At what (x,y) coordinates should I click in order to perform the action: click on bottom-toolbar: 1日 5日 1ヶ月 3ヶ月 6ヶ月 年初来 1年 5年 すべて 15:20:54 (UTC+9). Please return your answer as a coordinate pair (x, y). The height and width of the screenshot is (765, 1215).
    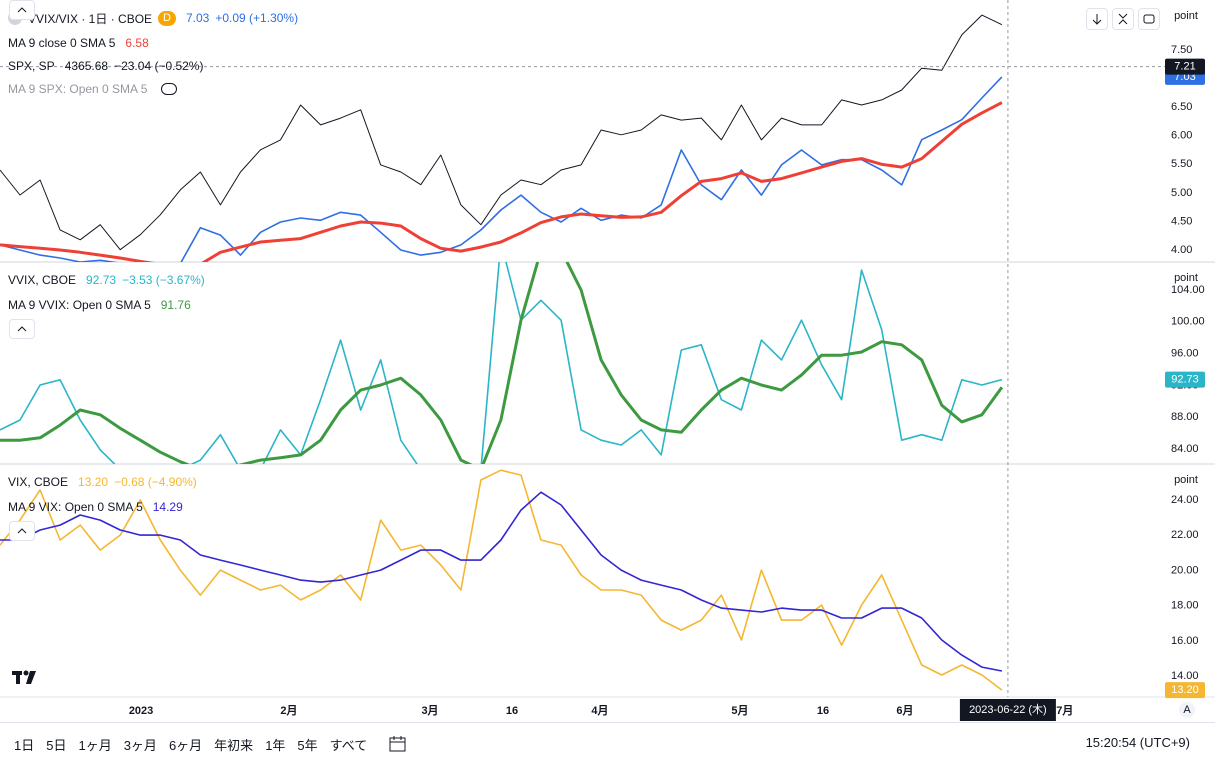
    Looking at the image, I should click on (607, 743).